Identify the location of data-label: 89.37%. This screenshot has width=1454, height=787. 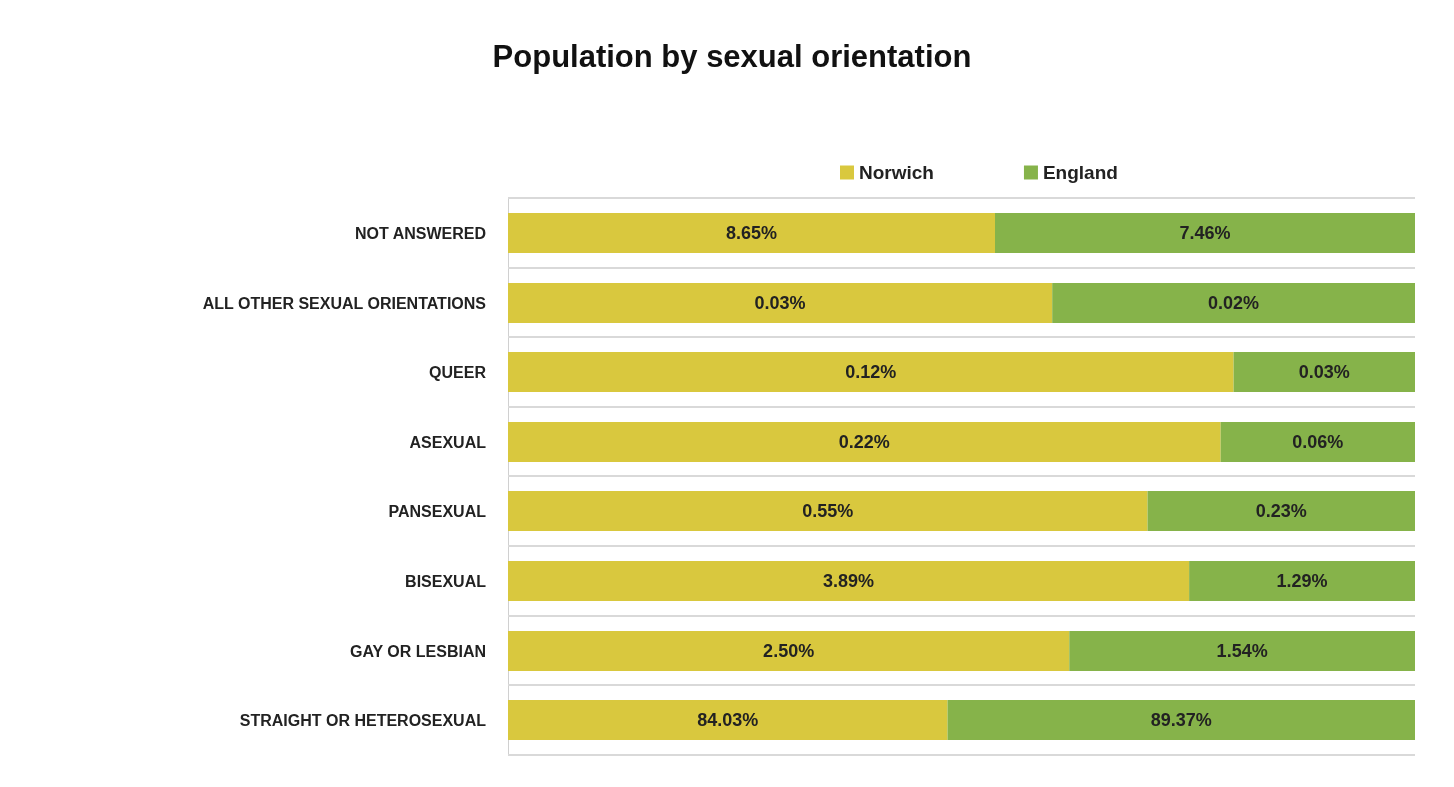
(1181, 720).